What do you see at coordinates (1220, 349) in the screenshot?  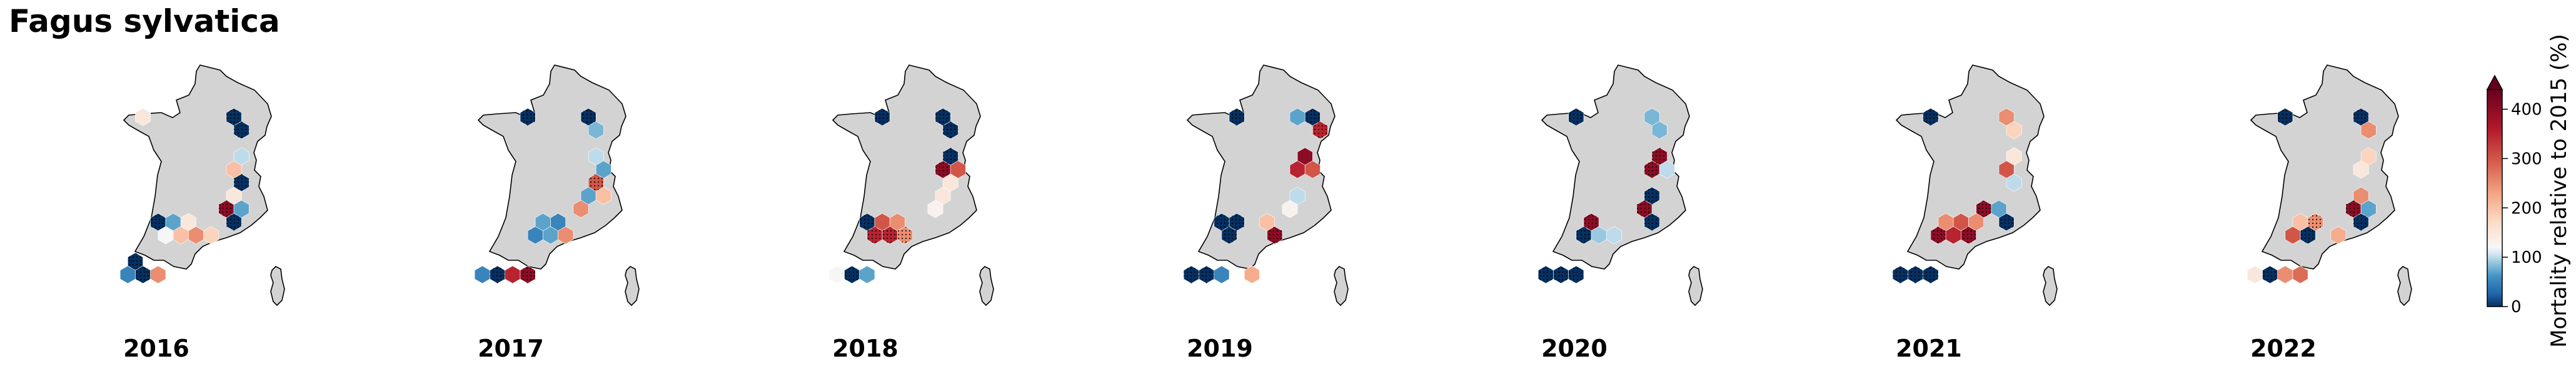 I see `panel-year-label: 2019` at bounding box center [1220, 349].